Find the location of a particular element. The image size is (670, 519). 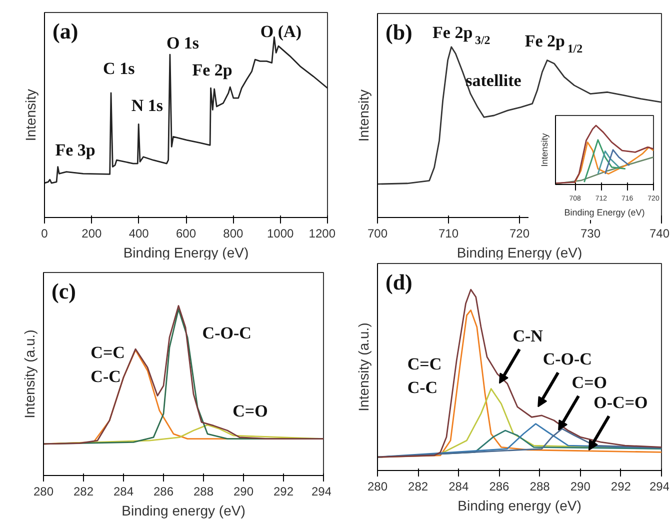

x-tick-label: 200 is located at coordinates (92, 233).